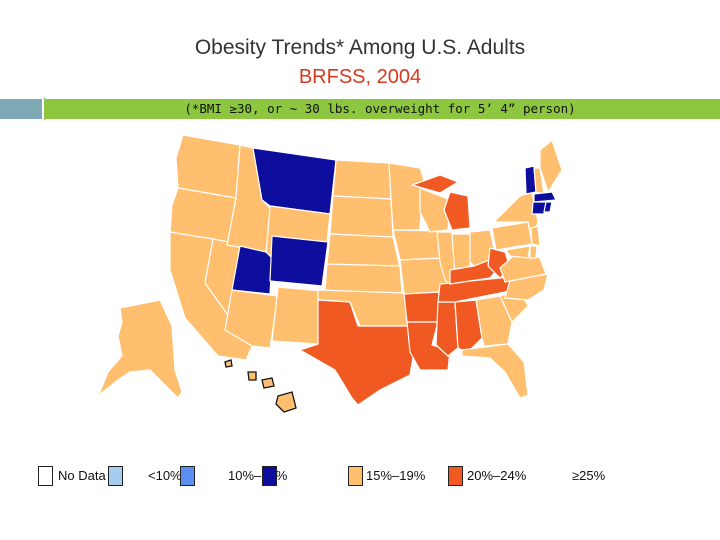 The height and width of the screenshot is (540, 720). I want to click on state-wi, so click(435, 210).